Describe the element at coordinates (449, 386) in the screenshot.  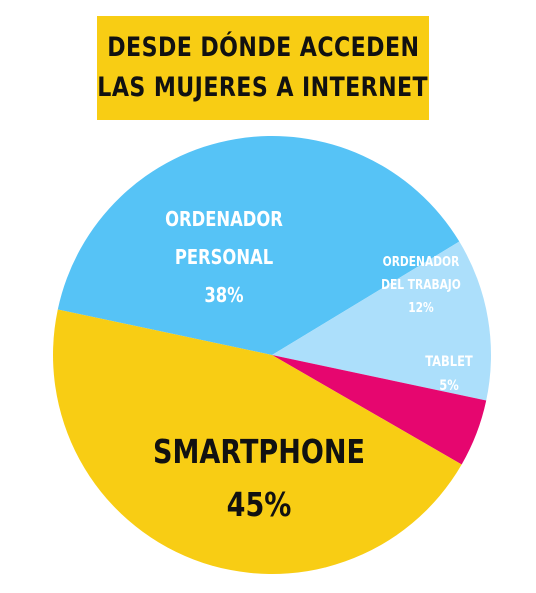
I see `tablet-value-label: 5%` at that location.